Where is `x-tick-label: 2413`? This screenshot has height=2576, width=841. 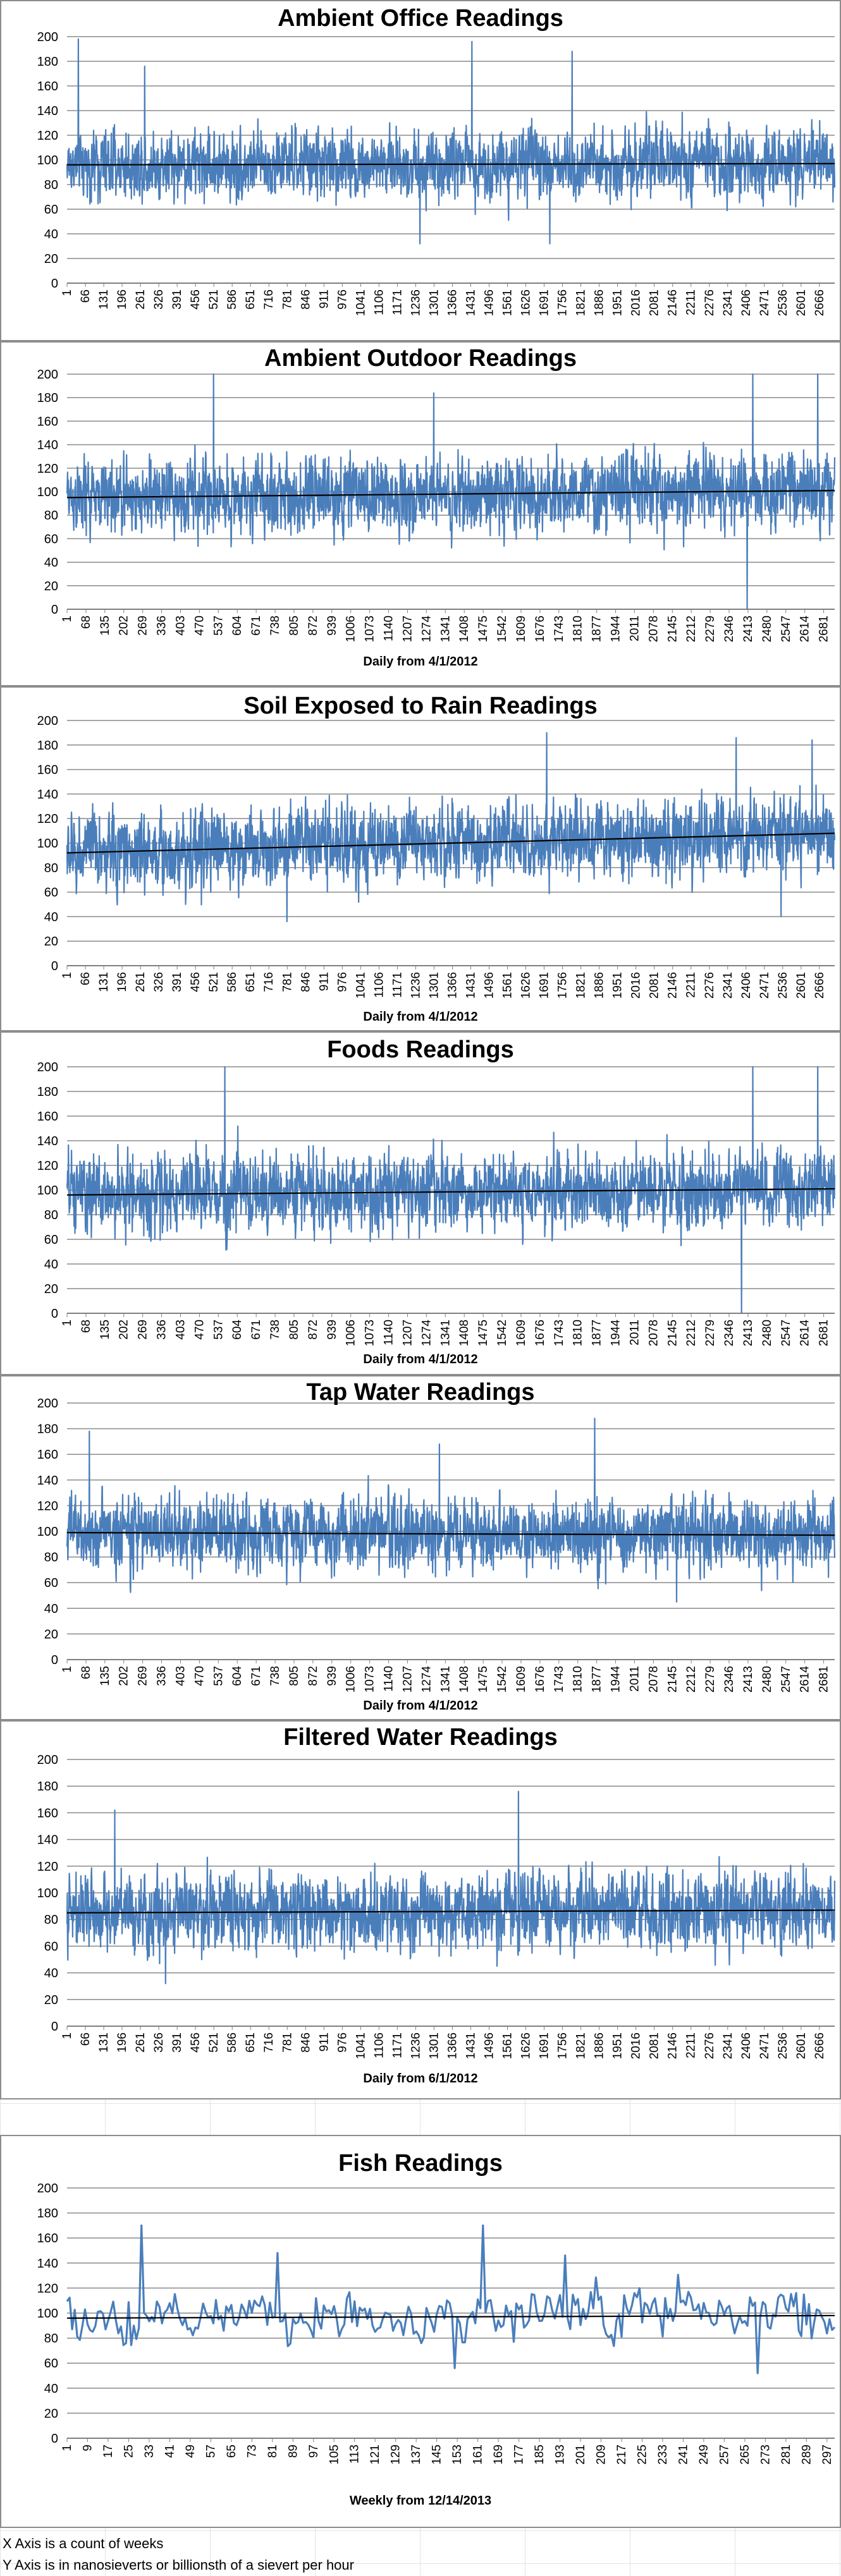
x-tick-label: 2413 is located at coordinates (748, 1333).